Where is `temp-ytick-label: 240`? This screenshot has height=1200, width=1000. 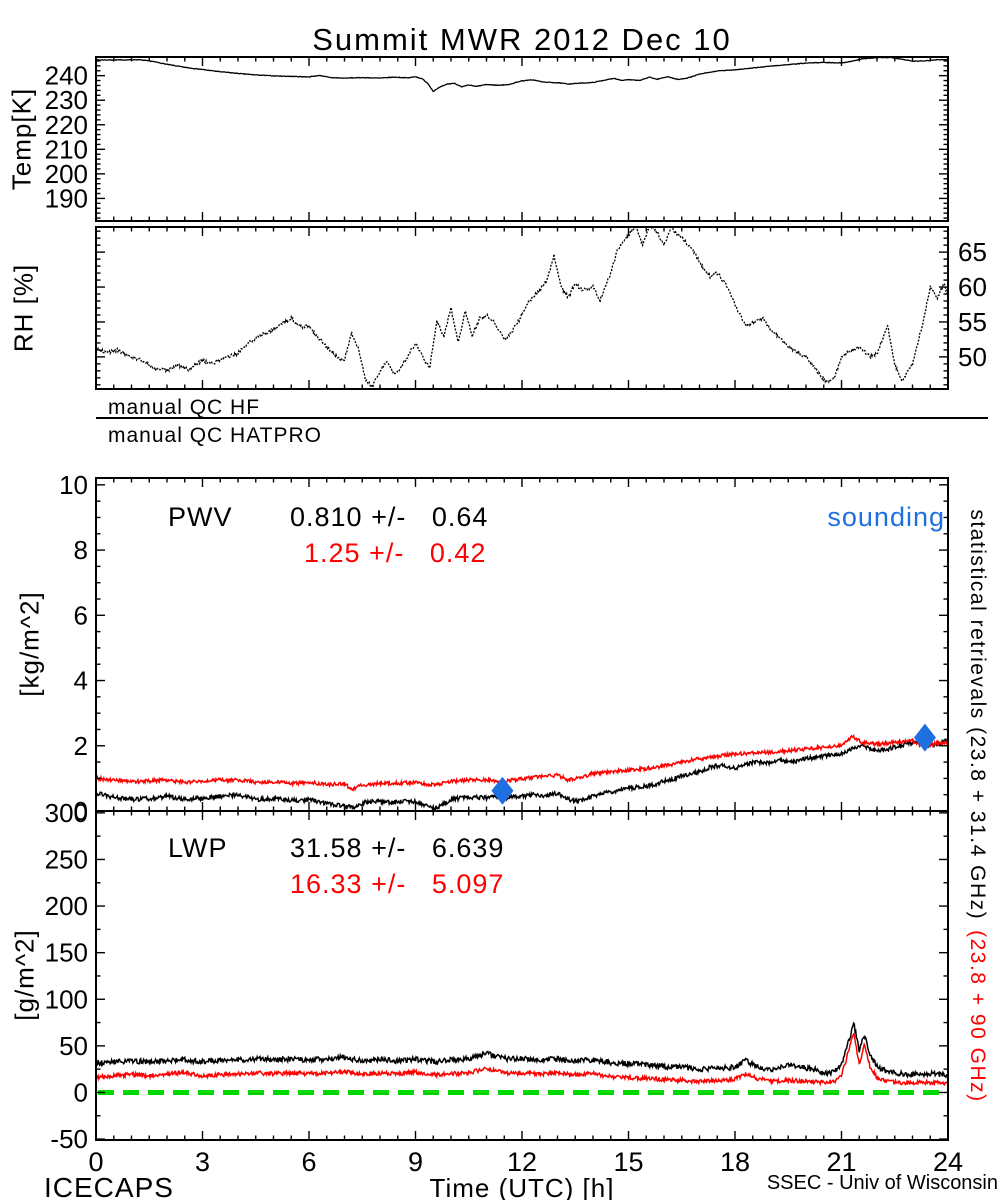
temp-ytick-label: 240 is located at coordinates (66, 76).